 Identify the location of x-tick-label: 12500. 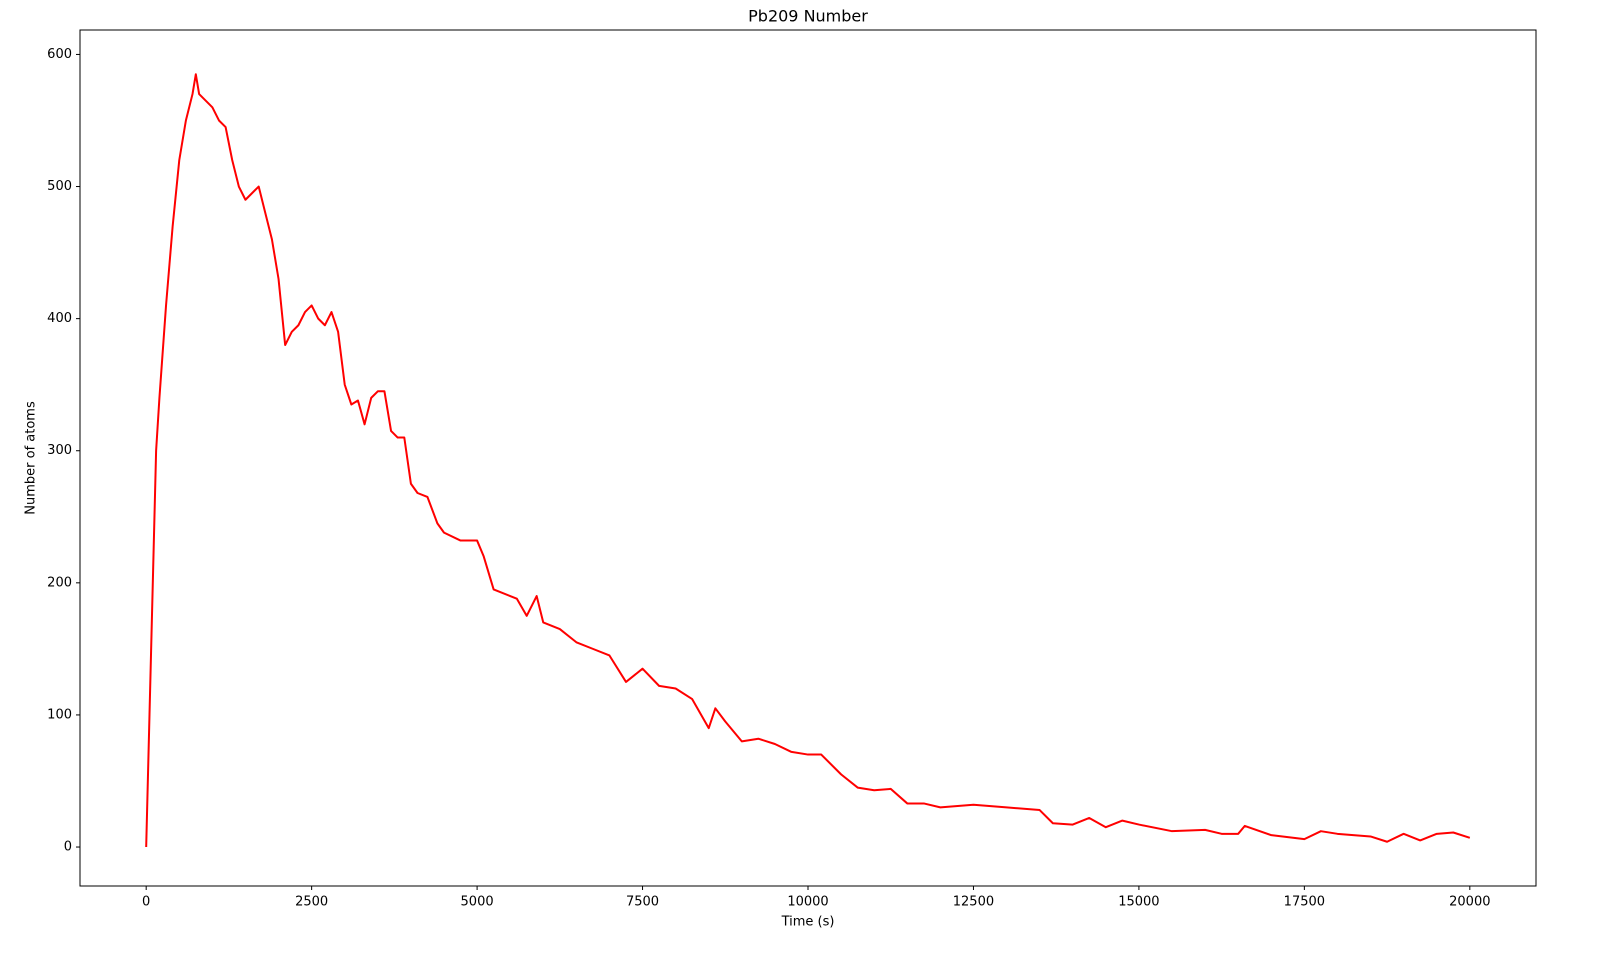
(973, 902).